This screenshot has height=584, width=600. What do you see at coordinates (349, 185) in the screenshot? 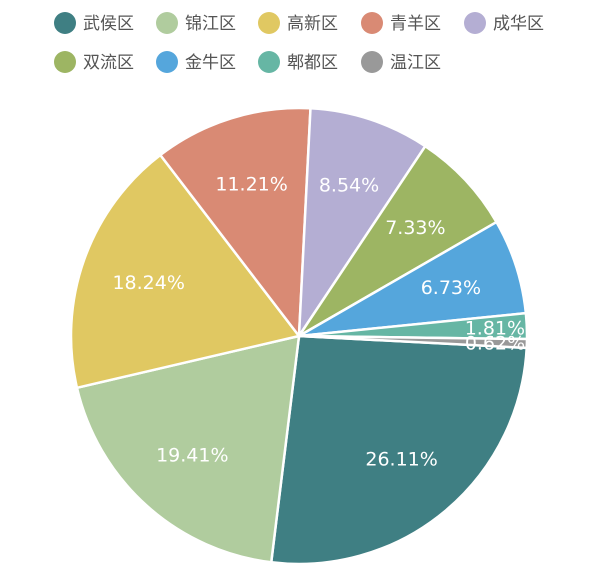
I see `slice-value-label: 8.54%` at bounding box center [349, 185].